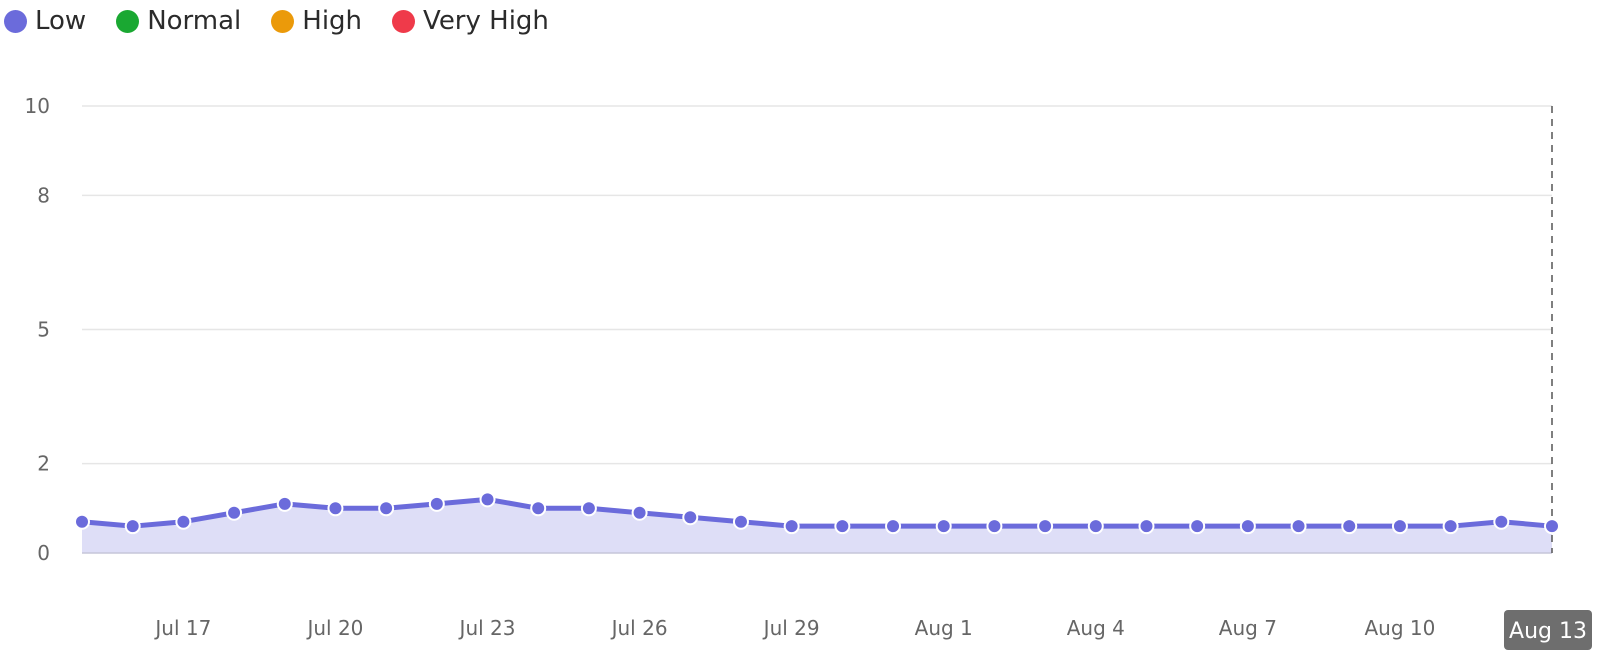 This screenshot has height=657, width=1600. Describe the element at coordinates (61, 21) in the screenshot. I see `legend-label-low: Low` at that location.